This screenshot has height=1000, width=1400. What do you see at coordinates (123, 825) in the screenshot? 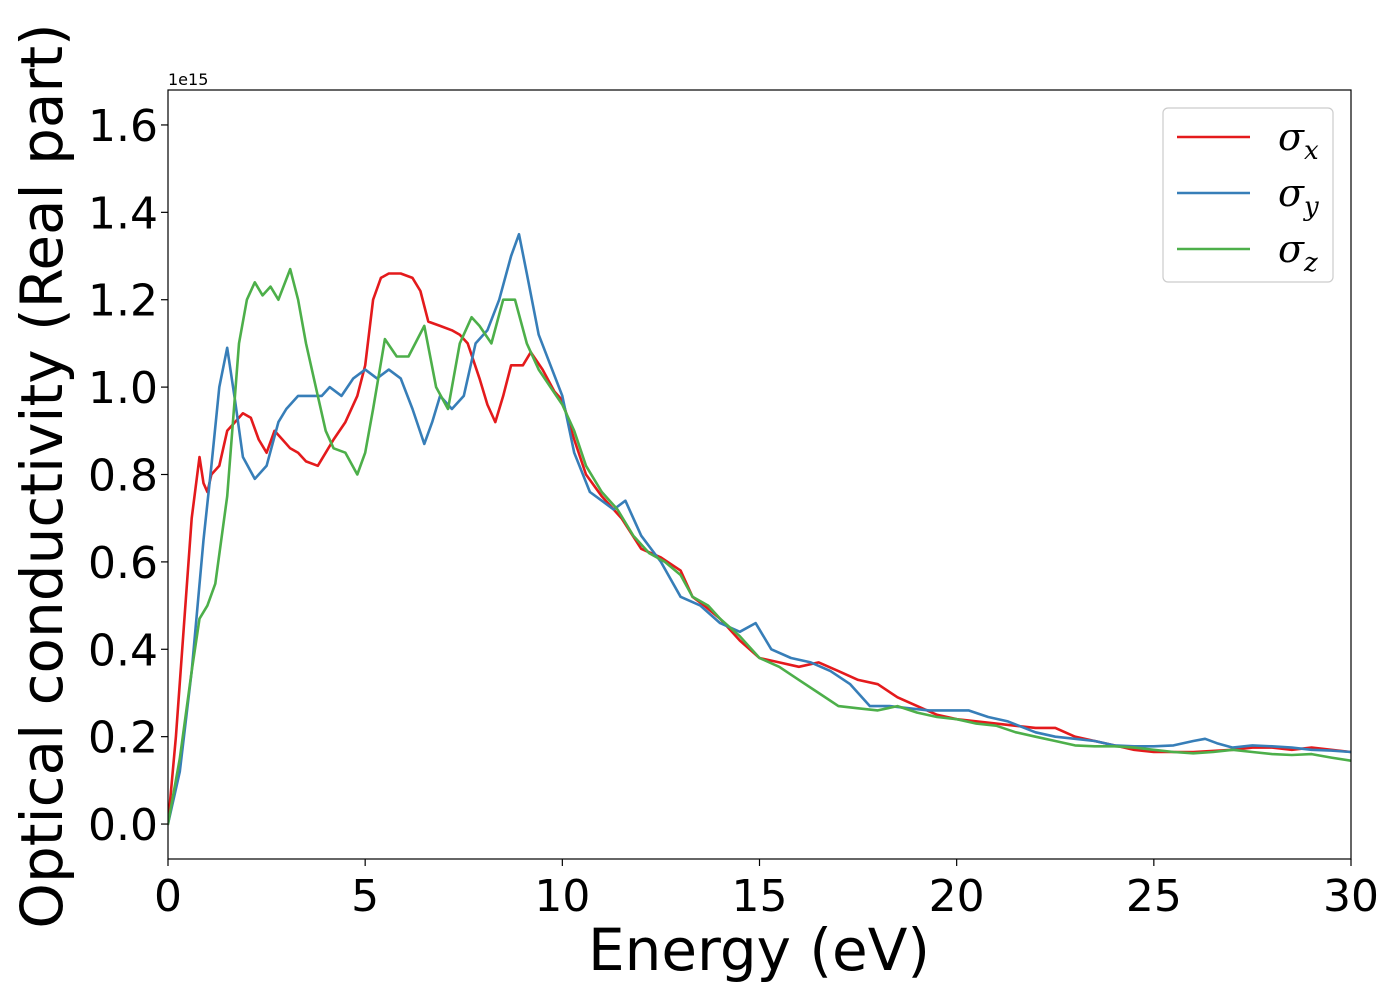
I see `y-tick-label: 0.0` at bounding box center [123, 825].